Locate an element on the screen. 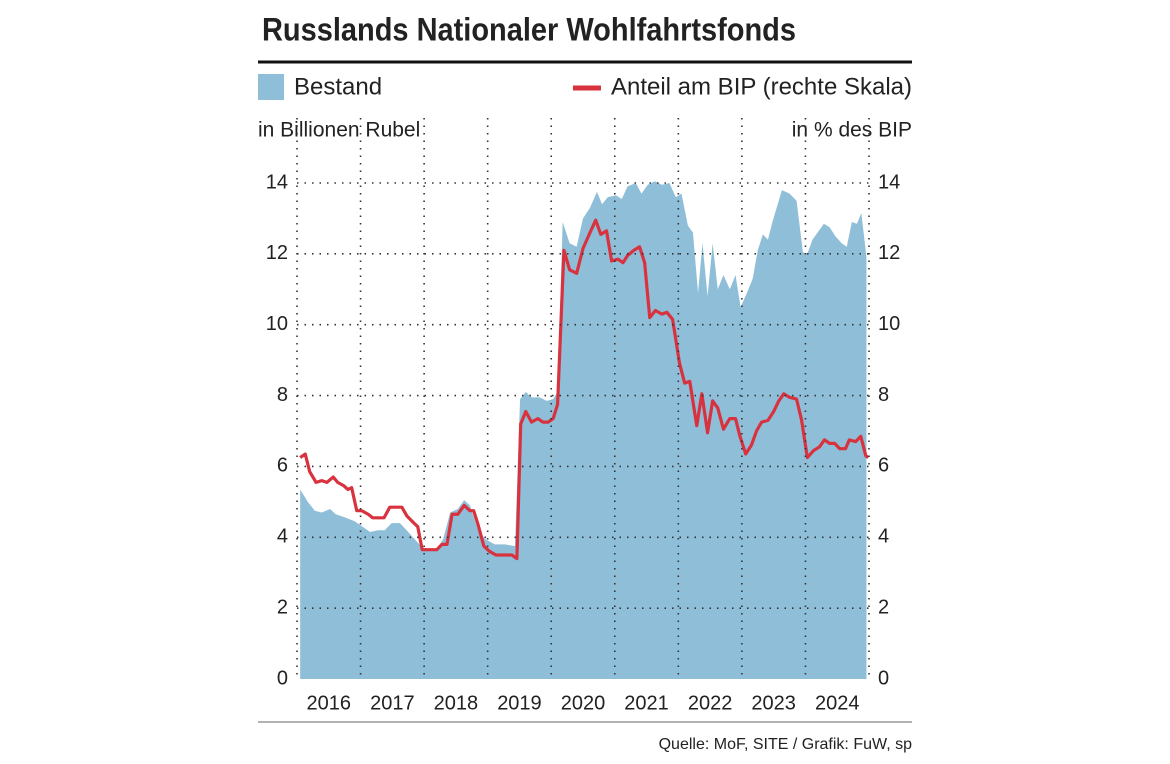 This screenshot has height=764, width=1170. y2-tick-label: 12 is located at coordinates (889, 253).